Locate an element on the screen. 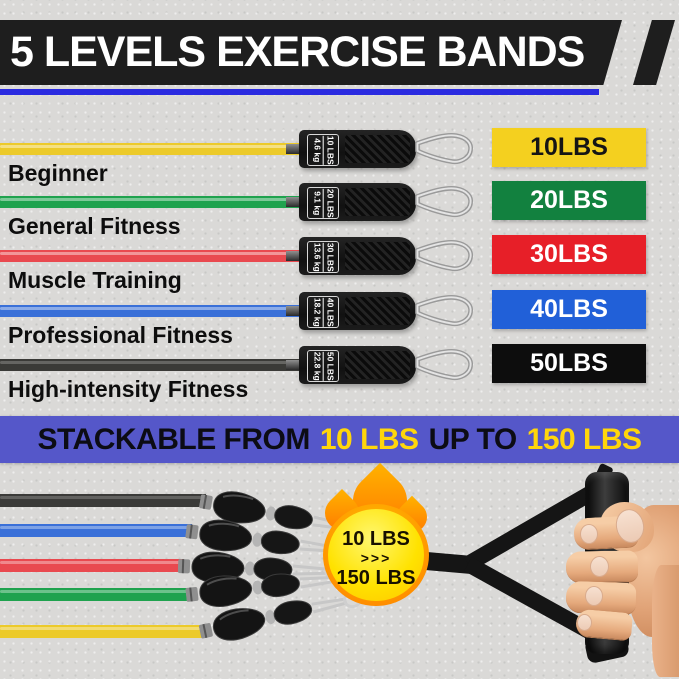  page-title: 5 LEVELS EXERCISE BANDS is located at coordinates (297, 52).